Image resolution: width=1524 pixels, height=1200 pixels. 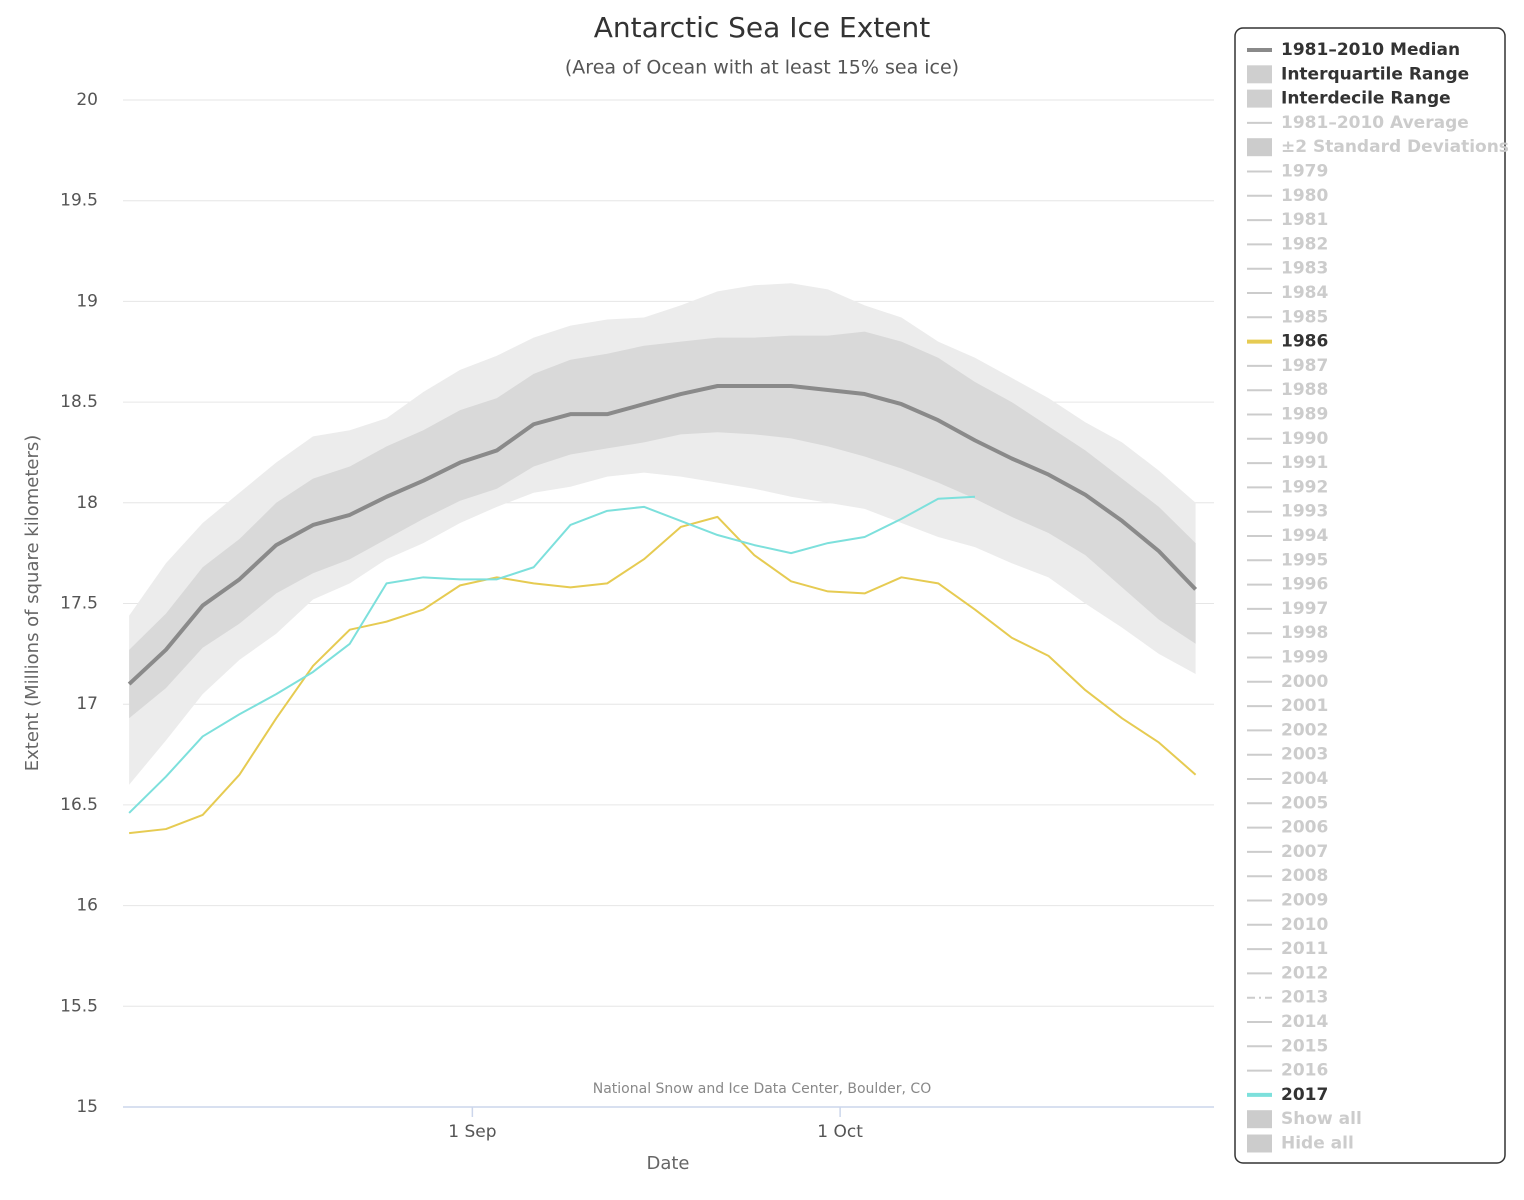 I want to click on legend-entry: 2009, so click(x=1304, y=901).